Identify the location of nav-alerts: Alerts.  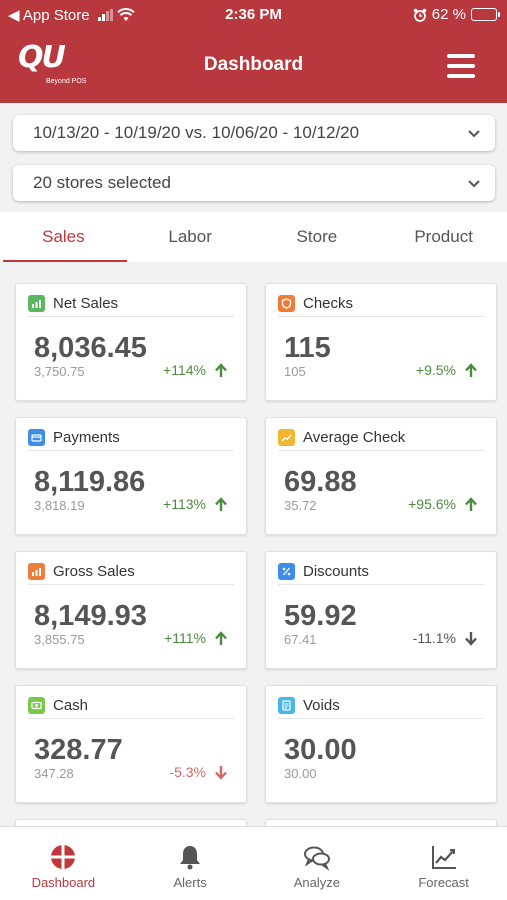
(190, 863).